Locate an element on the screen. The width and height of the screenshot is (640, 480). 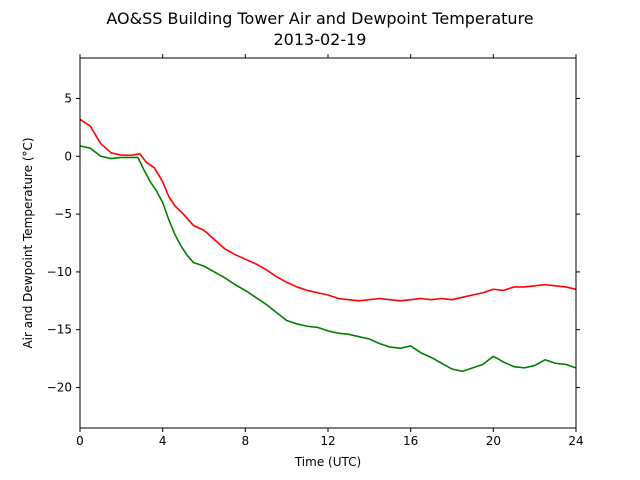
y-tick-label: −10 is located at coordinates (59, 272).